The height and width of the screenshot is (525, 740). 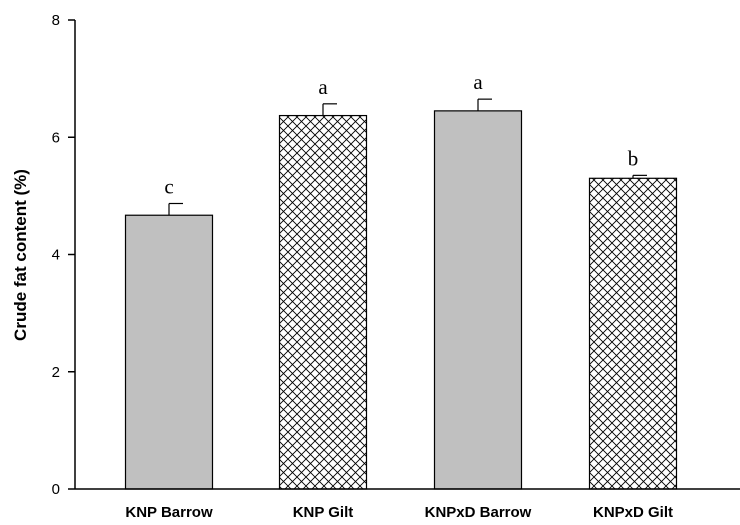 I want to click on significance-letter-3: b, so click(x=633, y=158).